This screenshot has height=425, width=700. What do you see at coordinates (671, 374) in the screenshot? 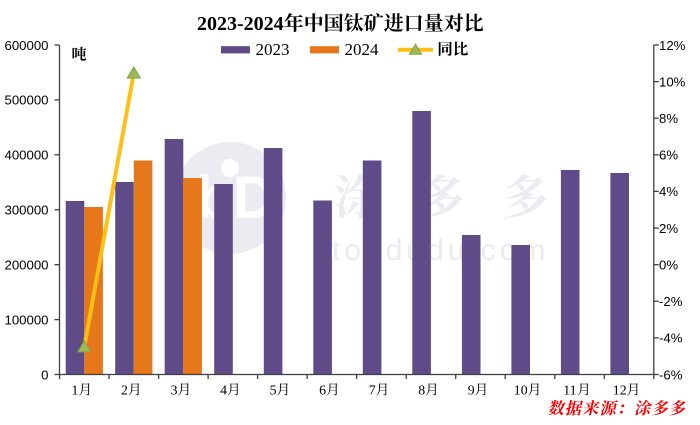
I see `svg-text: -6%` at bounding box center [671, 374].